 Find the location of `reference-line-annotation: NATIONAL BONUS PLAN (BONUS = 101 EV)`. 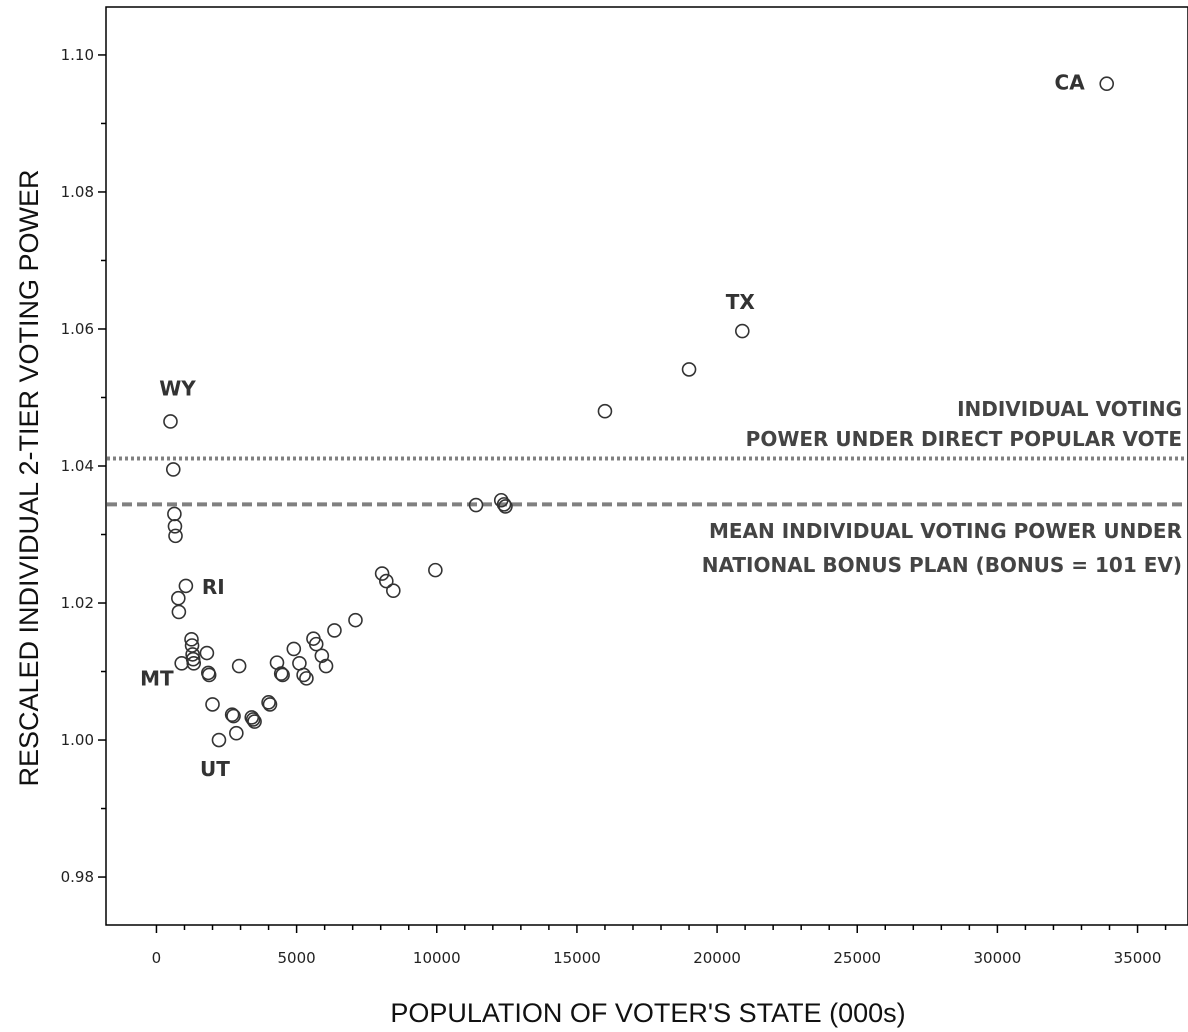

reference-line-annotation: NATIONAL BONUS PLAN (BONUS = 101 EV) is located at coordinates (942, 565).